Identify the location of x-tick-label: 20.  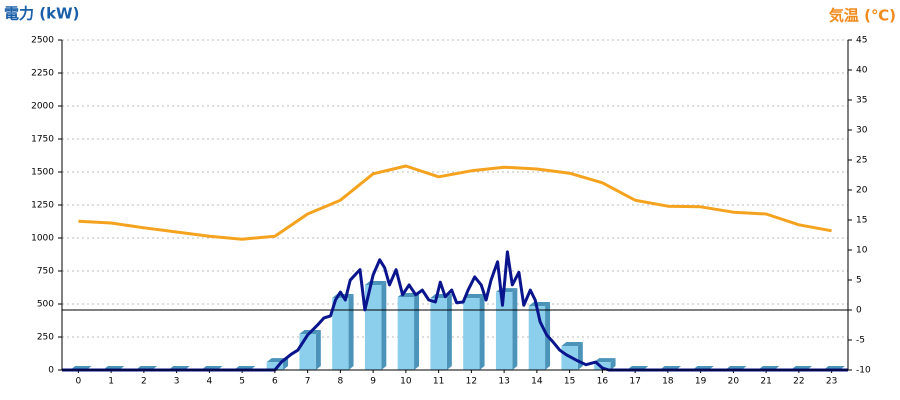
(734, 382).